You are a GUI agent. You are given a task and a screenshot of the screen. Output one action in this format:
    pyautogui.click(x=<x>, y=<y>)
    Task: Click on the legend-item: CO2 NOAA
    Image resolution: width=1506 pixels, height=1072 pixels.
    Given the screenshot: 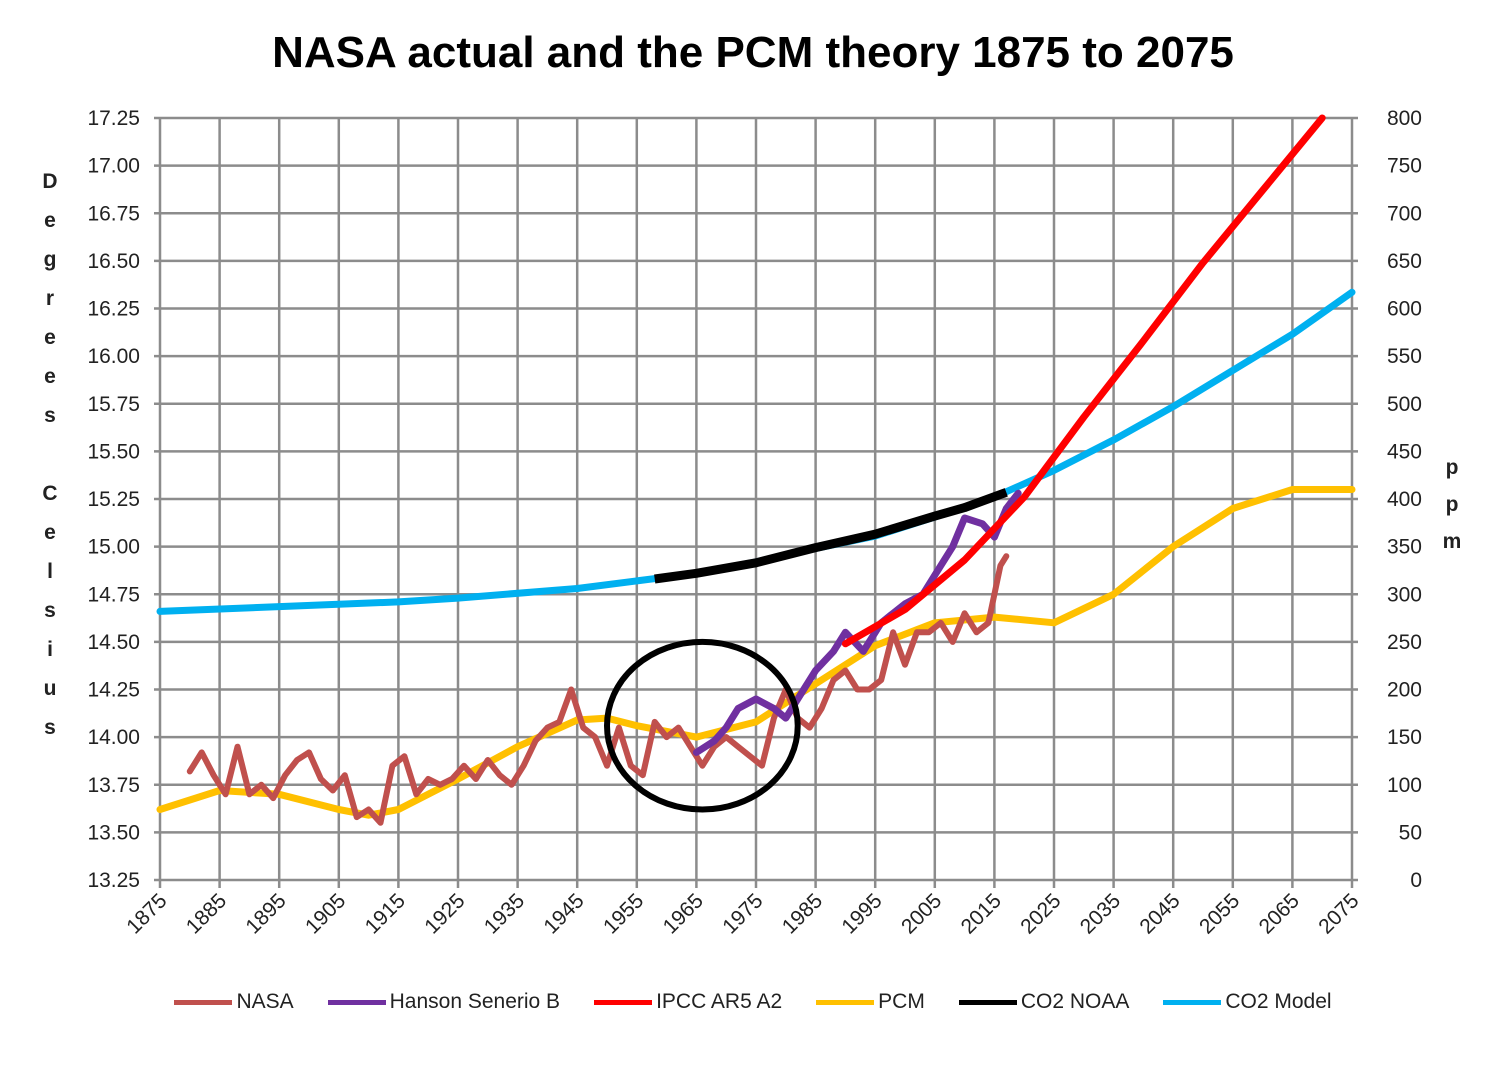 What is the action you would take?
    pyautogui.click(x=1044, y=1002)
    